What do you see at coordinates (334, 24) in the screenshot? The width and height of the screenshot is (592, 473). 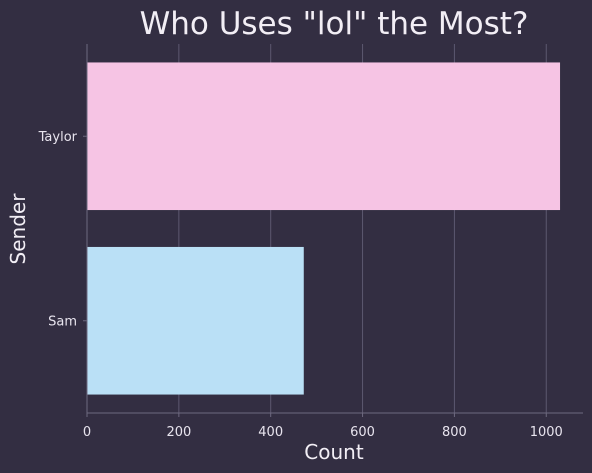 I see `chart-title: Who Uses "lol" the Most?` at bounding box center [334, 24].